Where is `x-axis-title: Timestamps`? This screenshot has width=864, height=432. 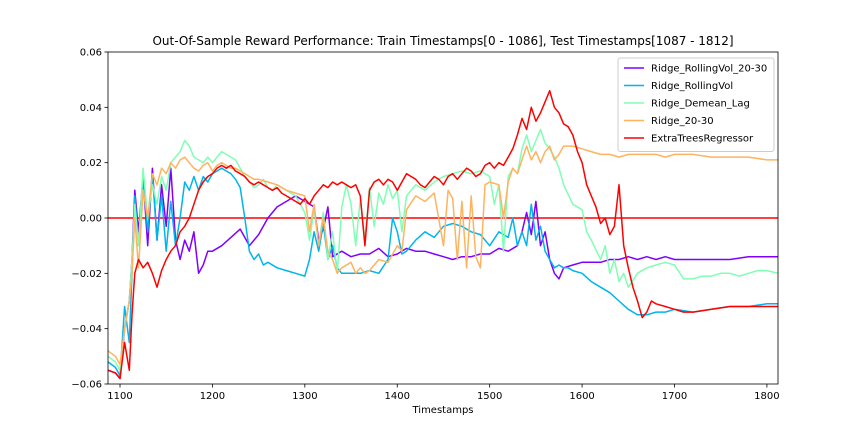 x-axis-title: Timestamps is located at coordinates (442, 410).